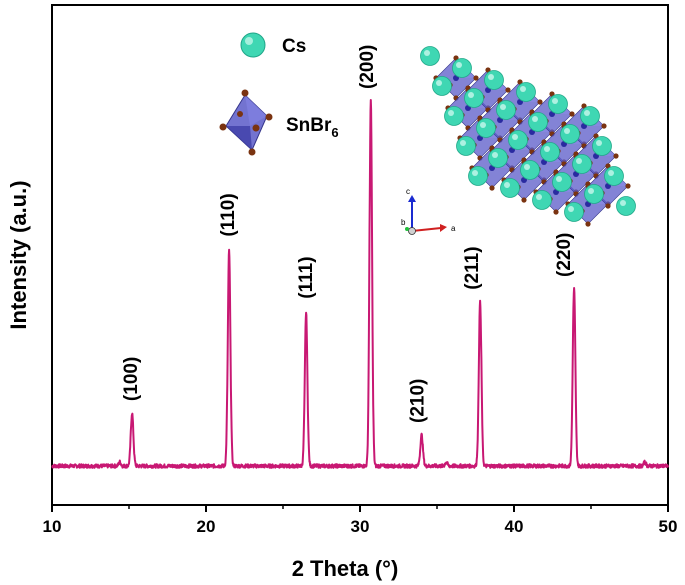 The width and height of the screenshot is (685, 585). Describe the element at coordinates (472, 267) in the screenshot. I see `peak-label: (211)` at that location.